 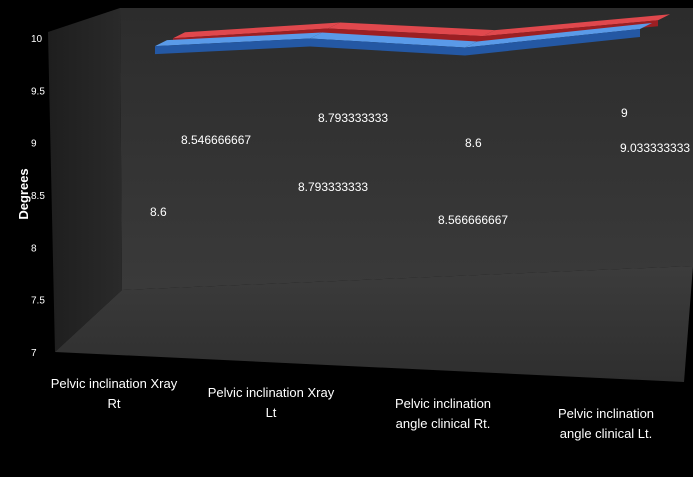 What do you see at coordinates (34, 248) in the screenshot?
I see `y-tick-label: 8` at bounding box center [34, 248].